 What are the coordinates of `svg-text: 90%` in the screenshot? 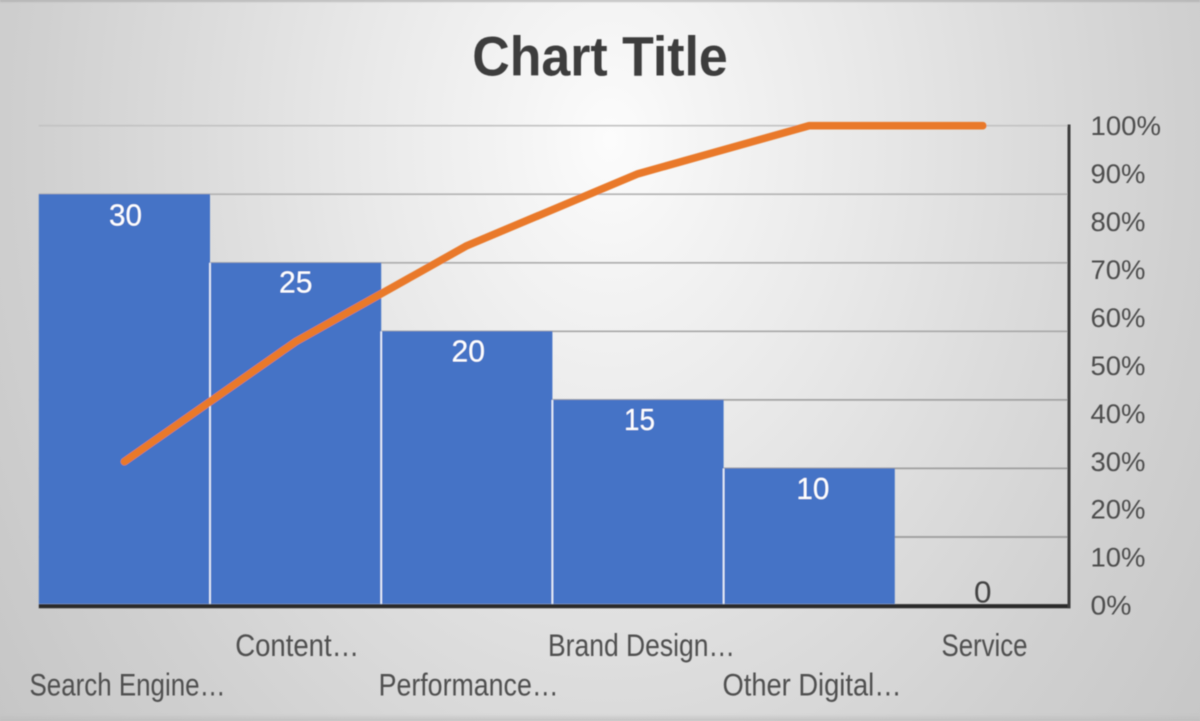 It's located at (1118, 174).